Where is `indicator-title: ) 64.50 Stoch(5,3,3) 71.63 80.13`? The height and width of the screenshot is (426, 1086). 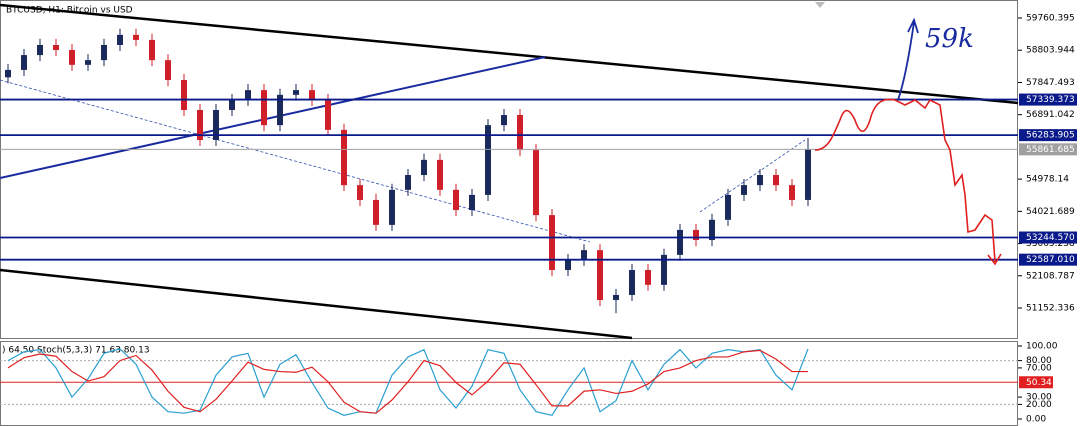 indicator-title: ) 64.50 Stoch(5,3,3) 71.63 80.13 is located at coordinates (76, 351).